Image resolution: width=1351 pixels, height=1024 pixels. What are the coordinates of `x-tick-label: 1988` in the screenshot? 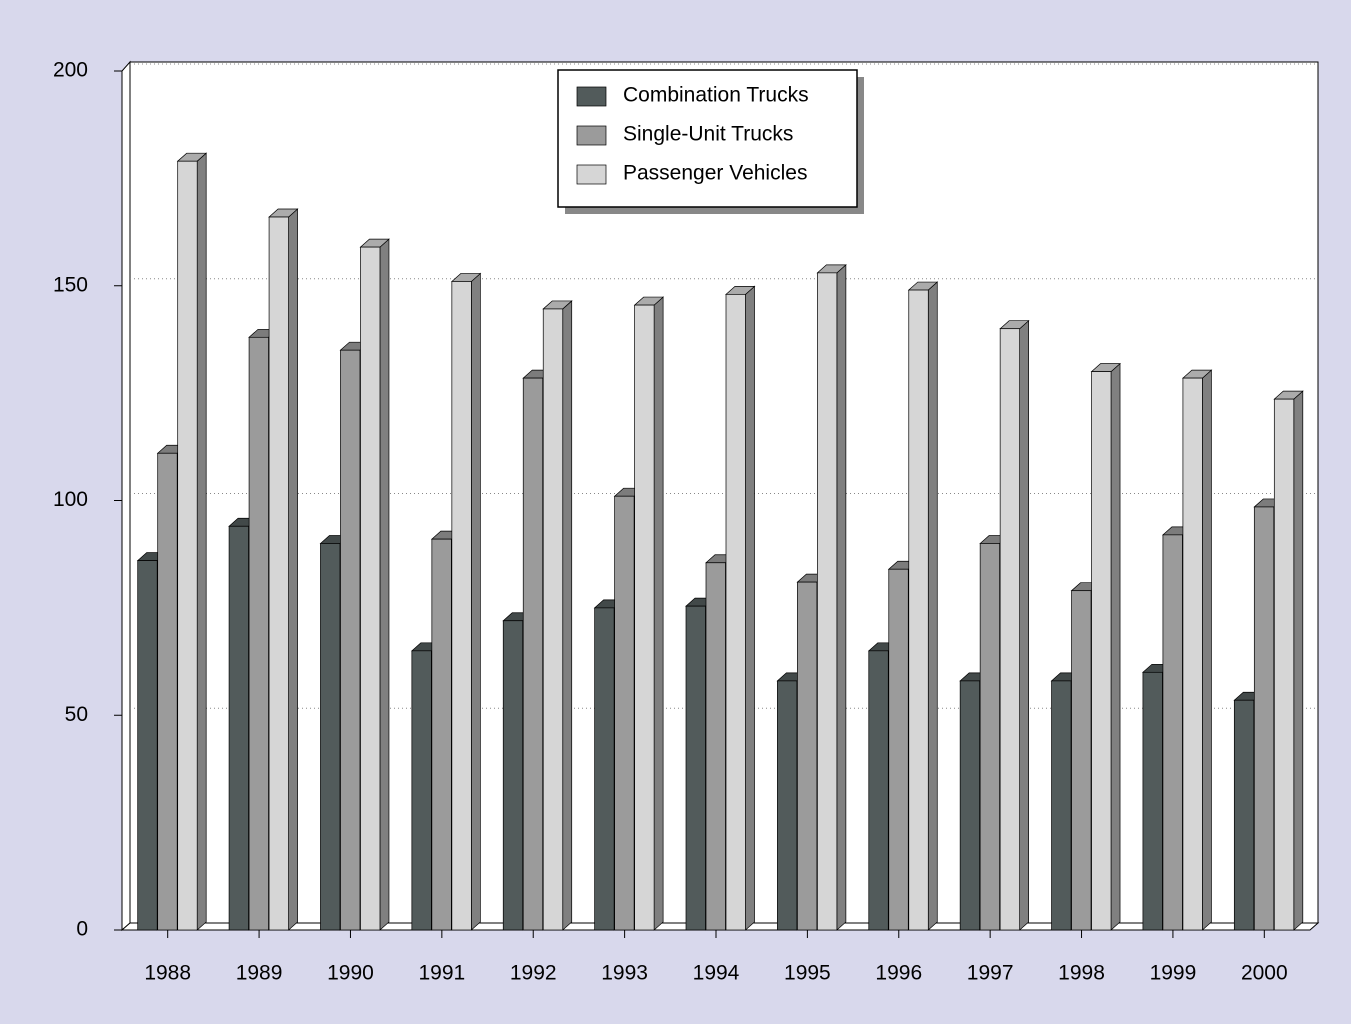 It's located at (167, 973).